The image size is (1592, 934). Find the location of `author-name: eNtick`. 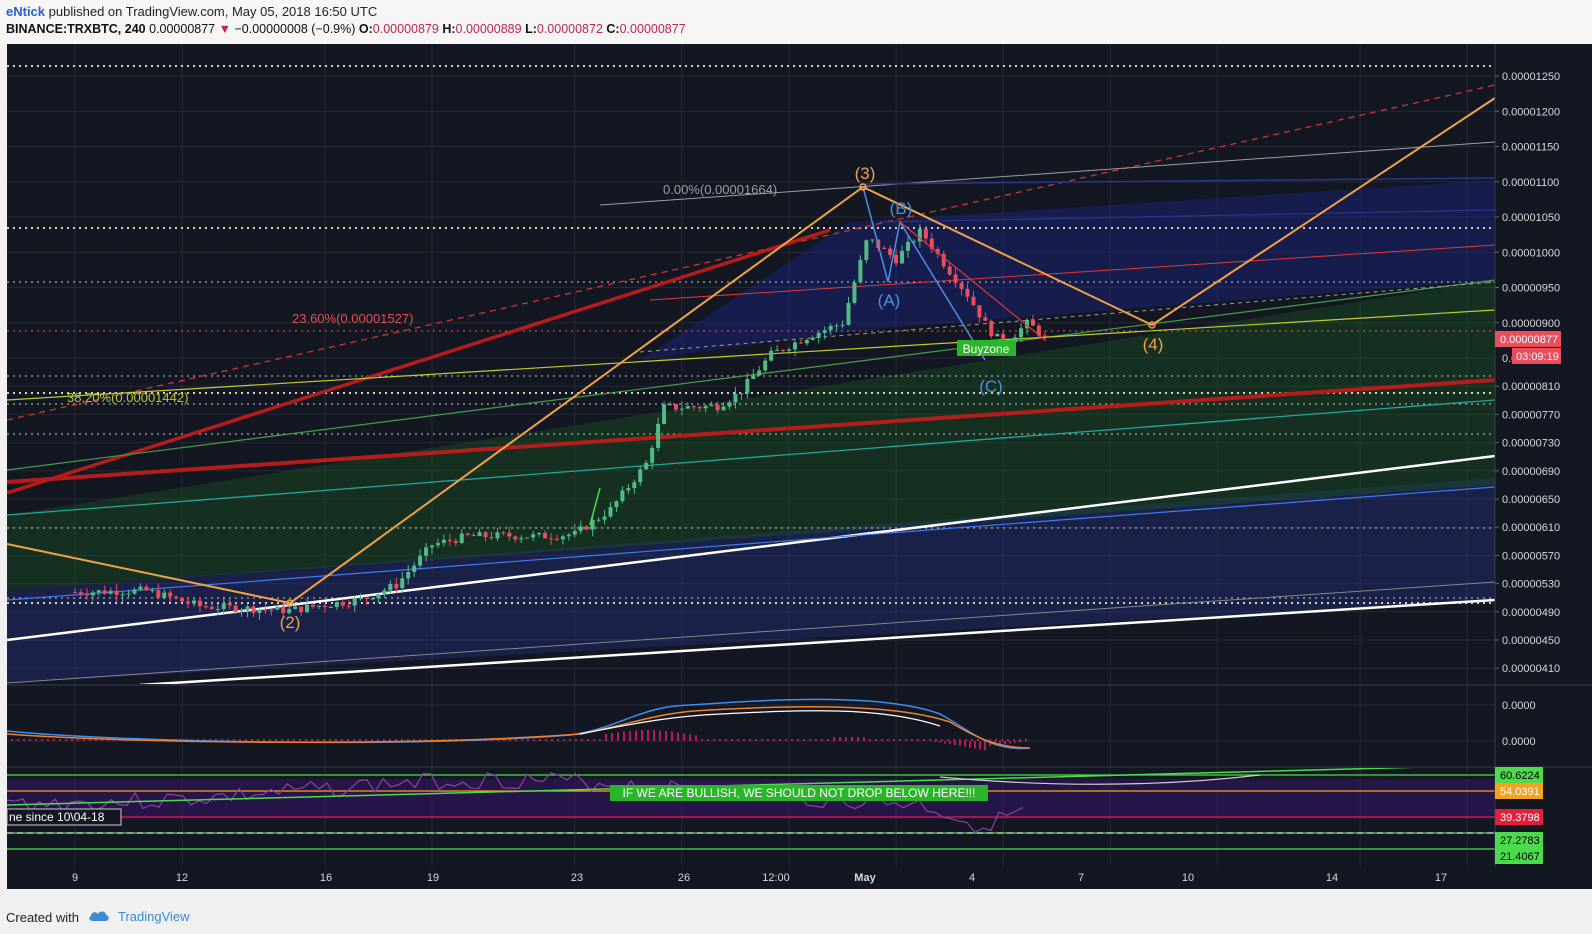

author-name: eNtick is located at coordinates (26, 11).